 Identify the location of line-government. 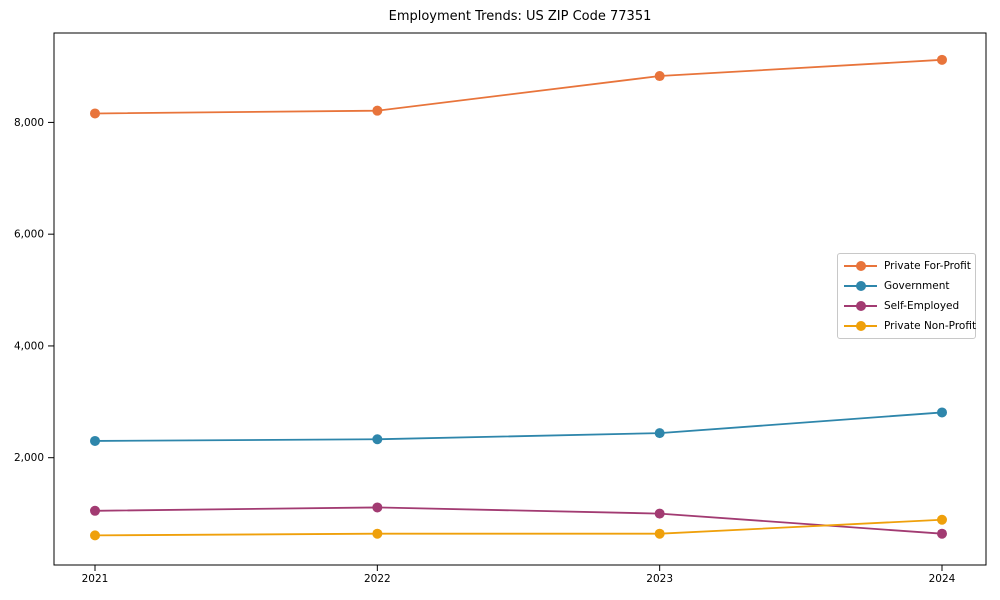
(518, 426).